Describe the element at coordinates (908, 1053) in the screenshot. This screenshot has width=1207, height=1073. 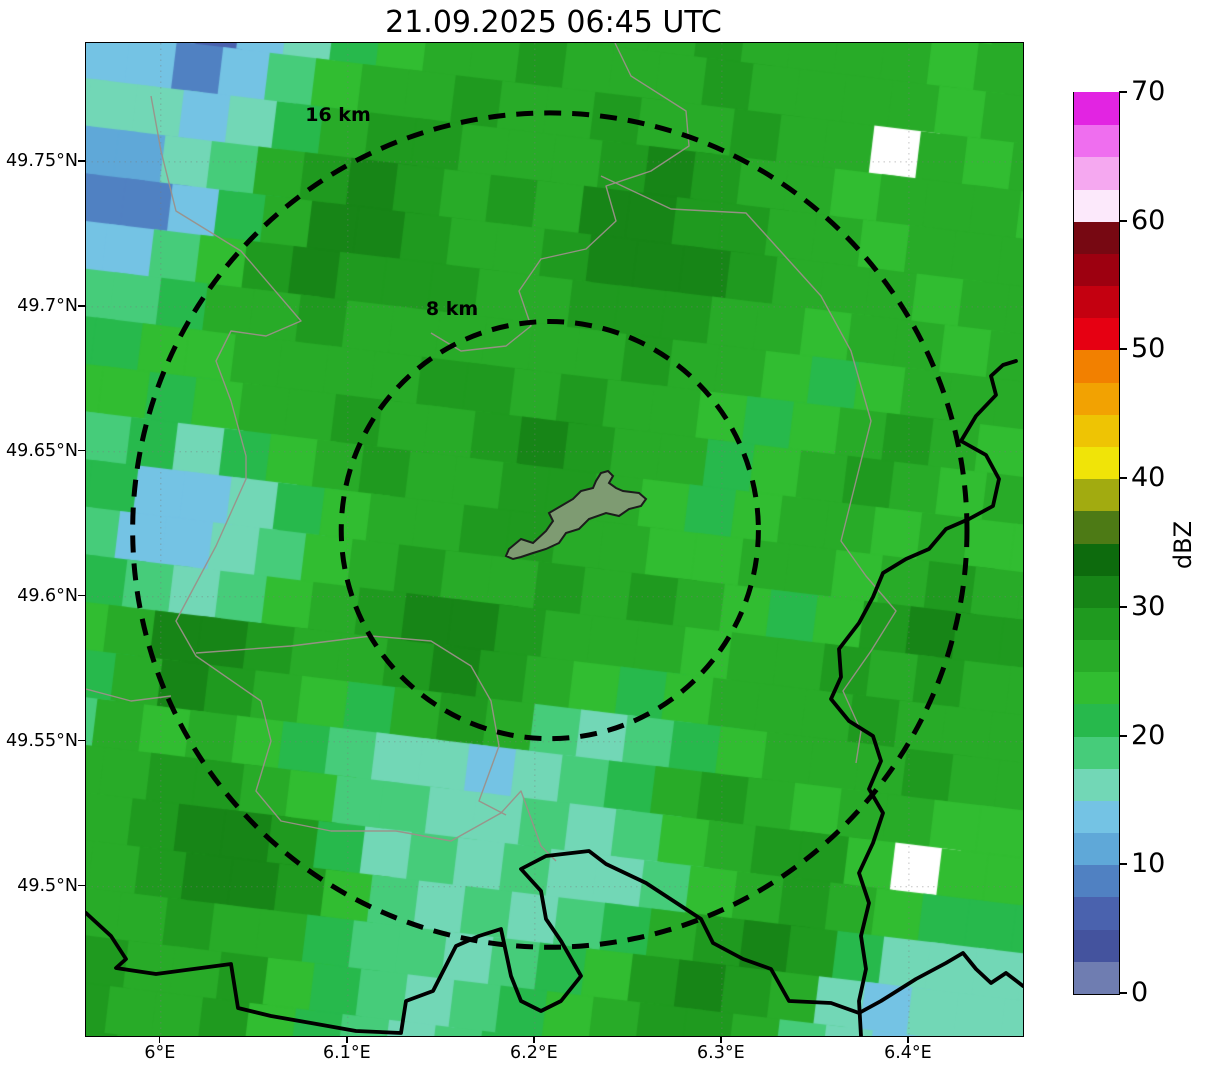
I see `x-tick-label: 6.4°E` at that location.